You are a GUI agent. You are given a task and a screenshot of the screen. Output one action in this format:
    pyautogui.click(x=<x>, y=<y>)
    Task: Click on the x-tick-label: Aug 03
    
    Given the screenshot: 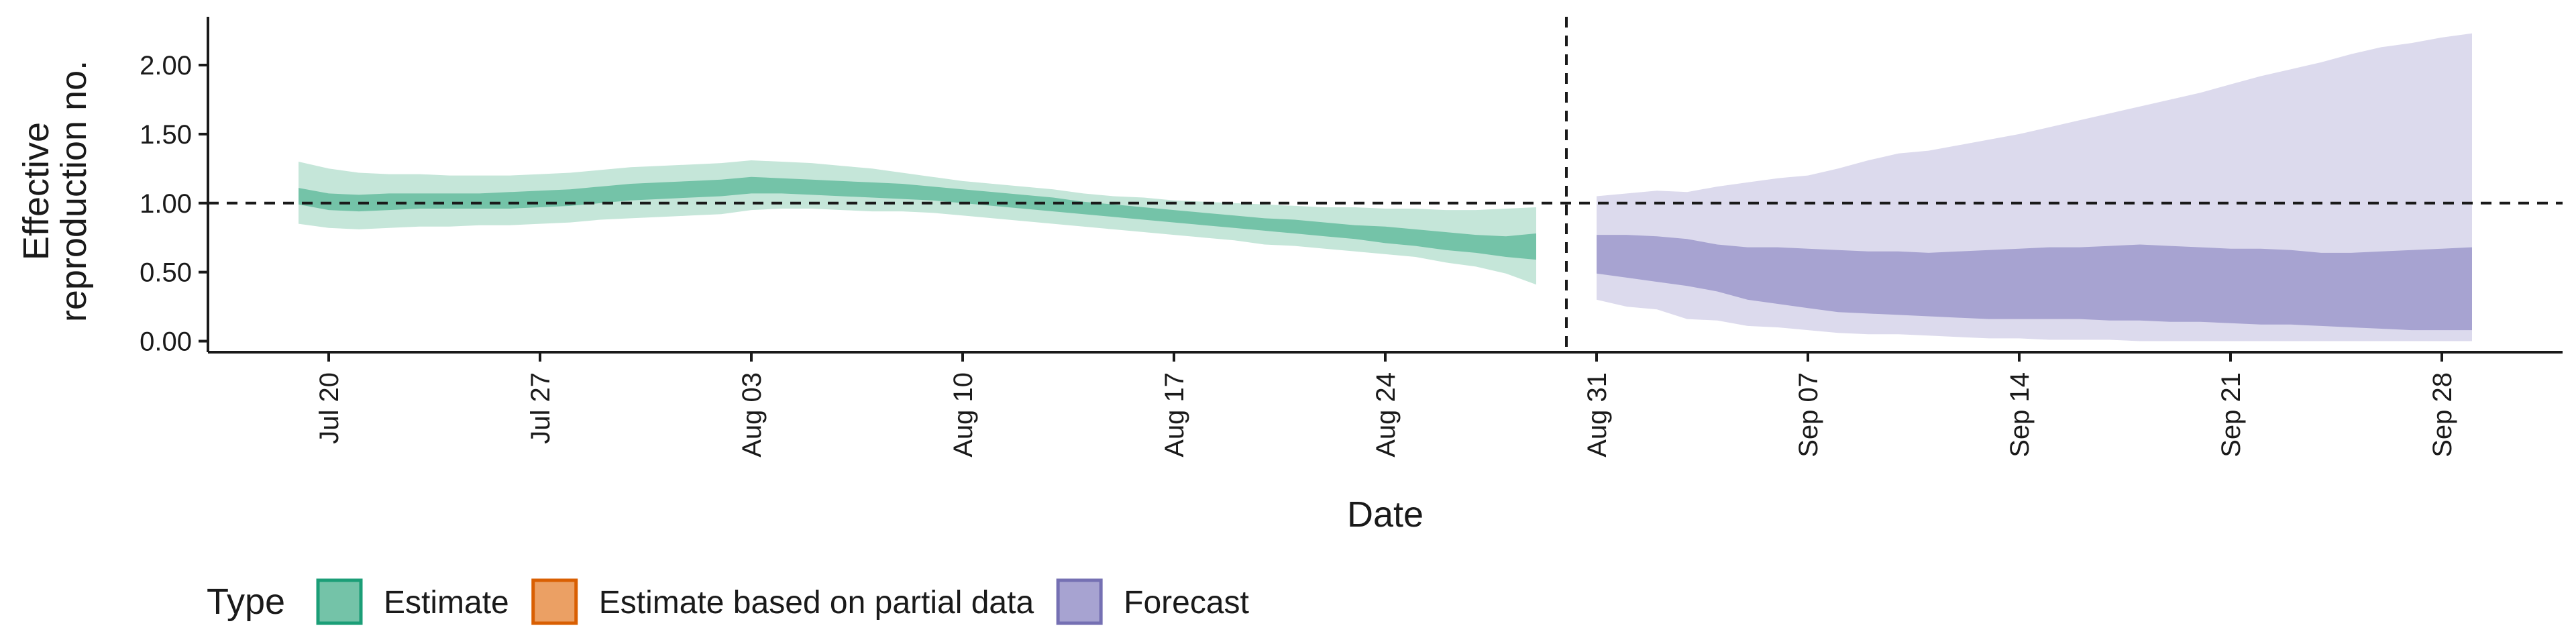 What is the action you would take?
    pyautogui.click(x=752, y=415)
    